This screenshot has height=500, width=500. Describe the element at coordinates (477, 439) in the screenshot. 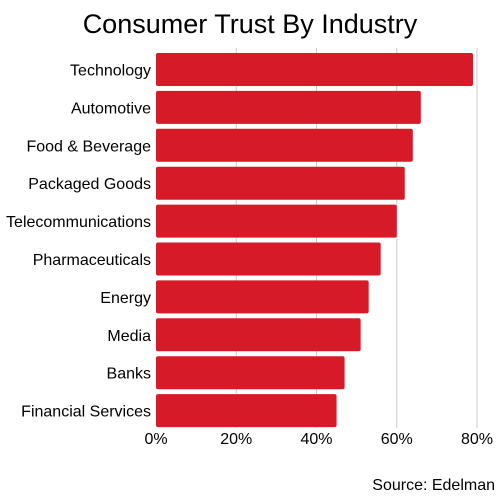

I see `x-tick-label: 80%` at that location.